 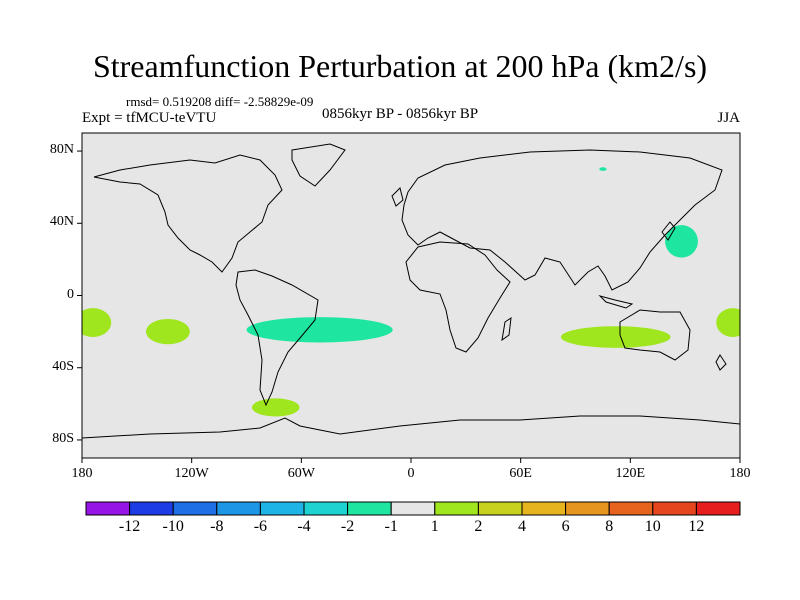 What do you see at coordinates (191, 473) in the screenshot?
I see `lon-label: 120W` at bounding box center [191, 473].